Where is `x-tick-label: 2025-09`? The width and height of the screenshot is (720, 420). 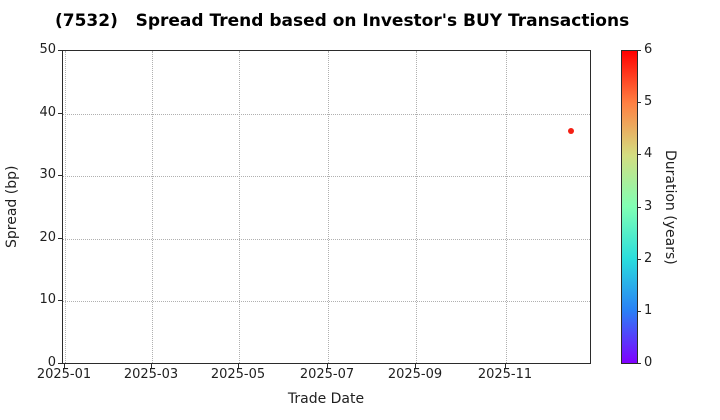
x-tick-label: 2025-09 is located at coordinates (415, 374).